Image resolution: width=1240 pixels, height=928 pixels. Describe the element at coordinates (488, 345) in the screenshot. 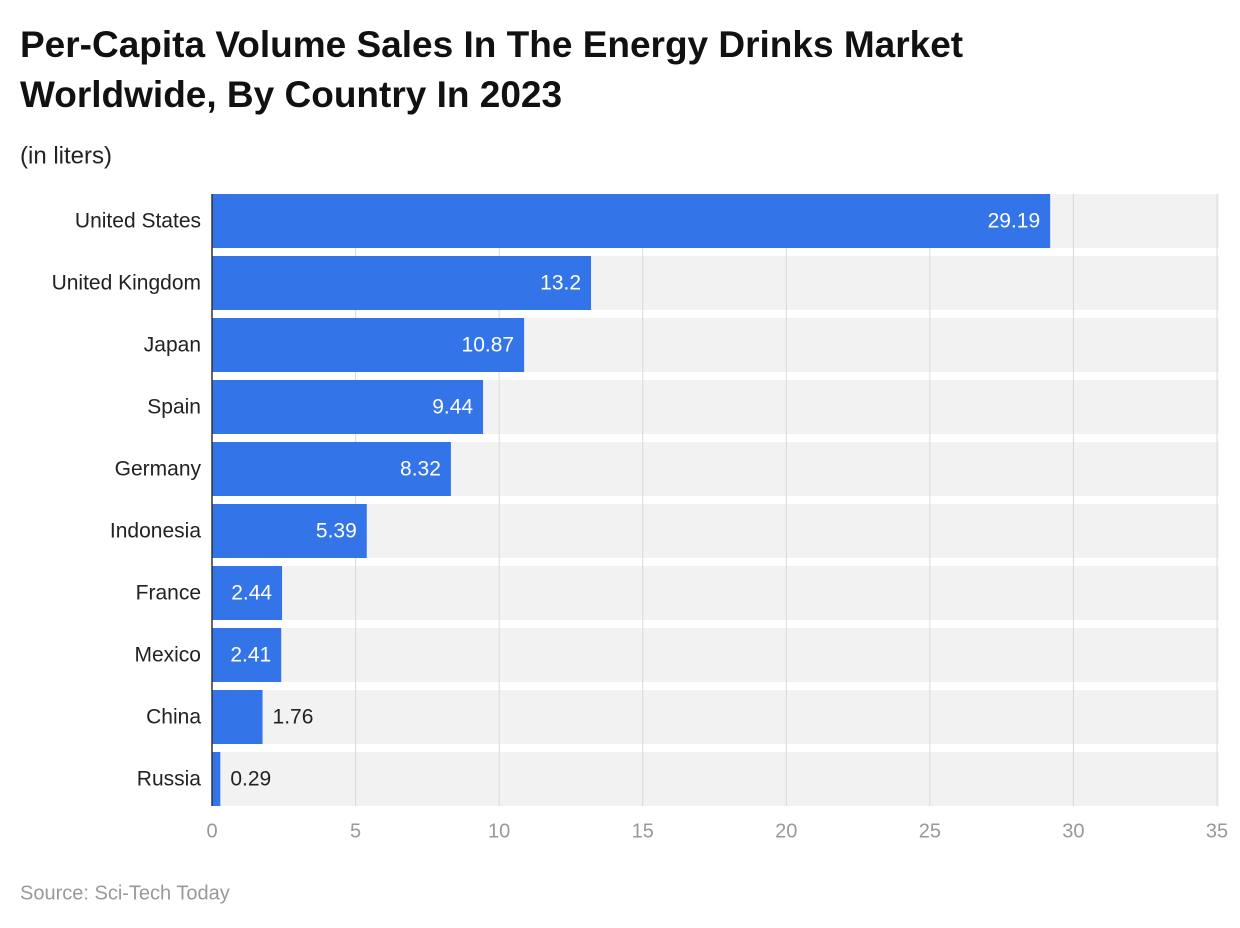

I see `value-label: 10.87` at that location.